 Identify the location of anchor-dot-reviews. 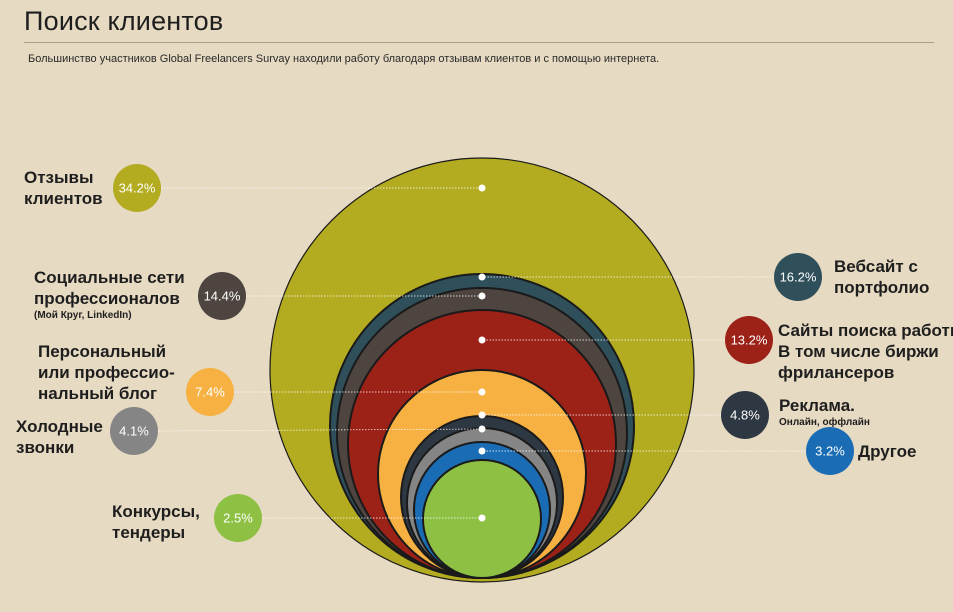
(482, 188).